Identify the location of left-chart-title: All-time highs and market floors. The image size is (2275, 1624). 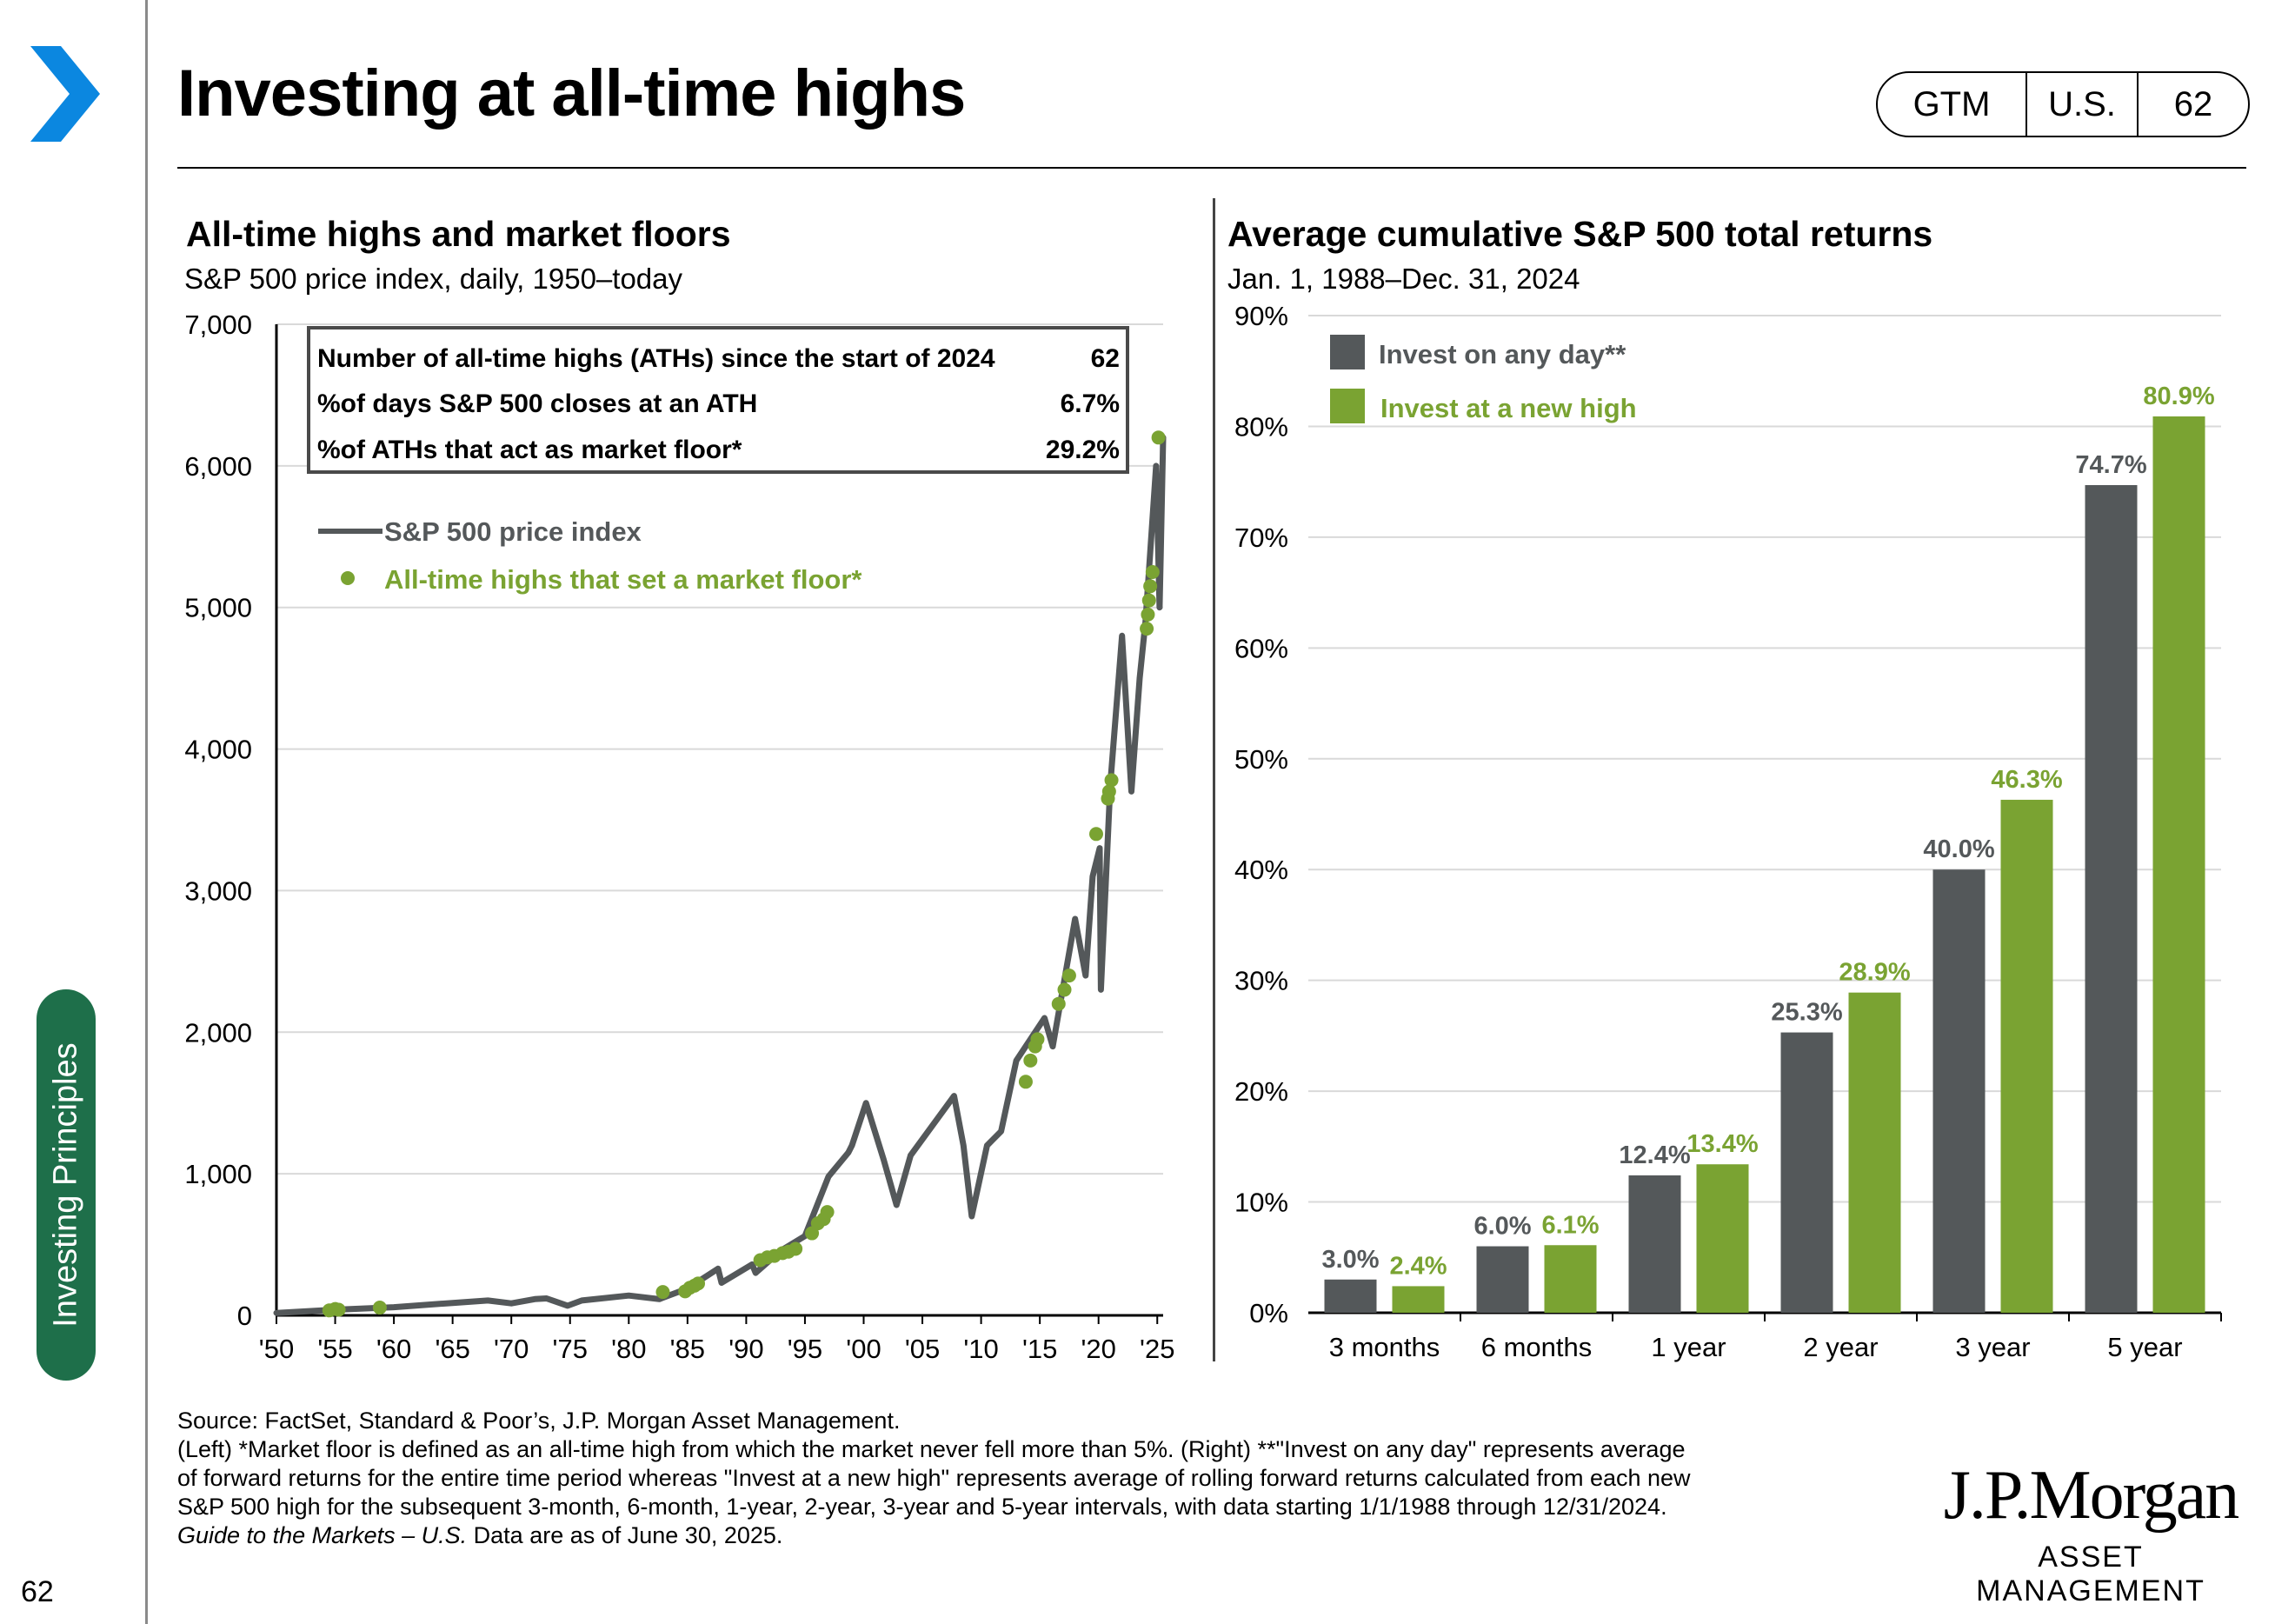
(458, 234).